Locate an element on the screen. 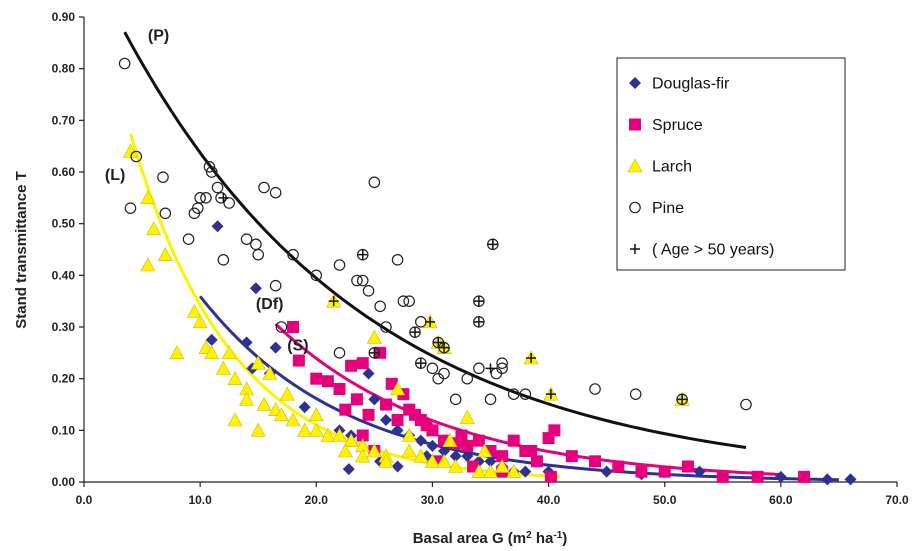  y-axis-title: Stand transmittance T is located at coordinates (21, 250).